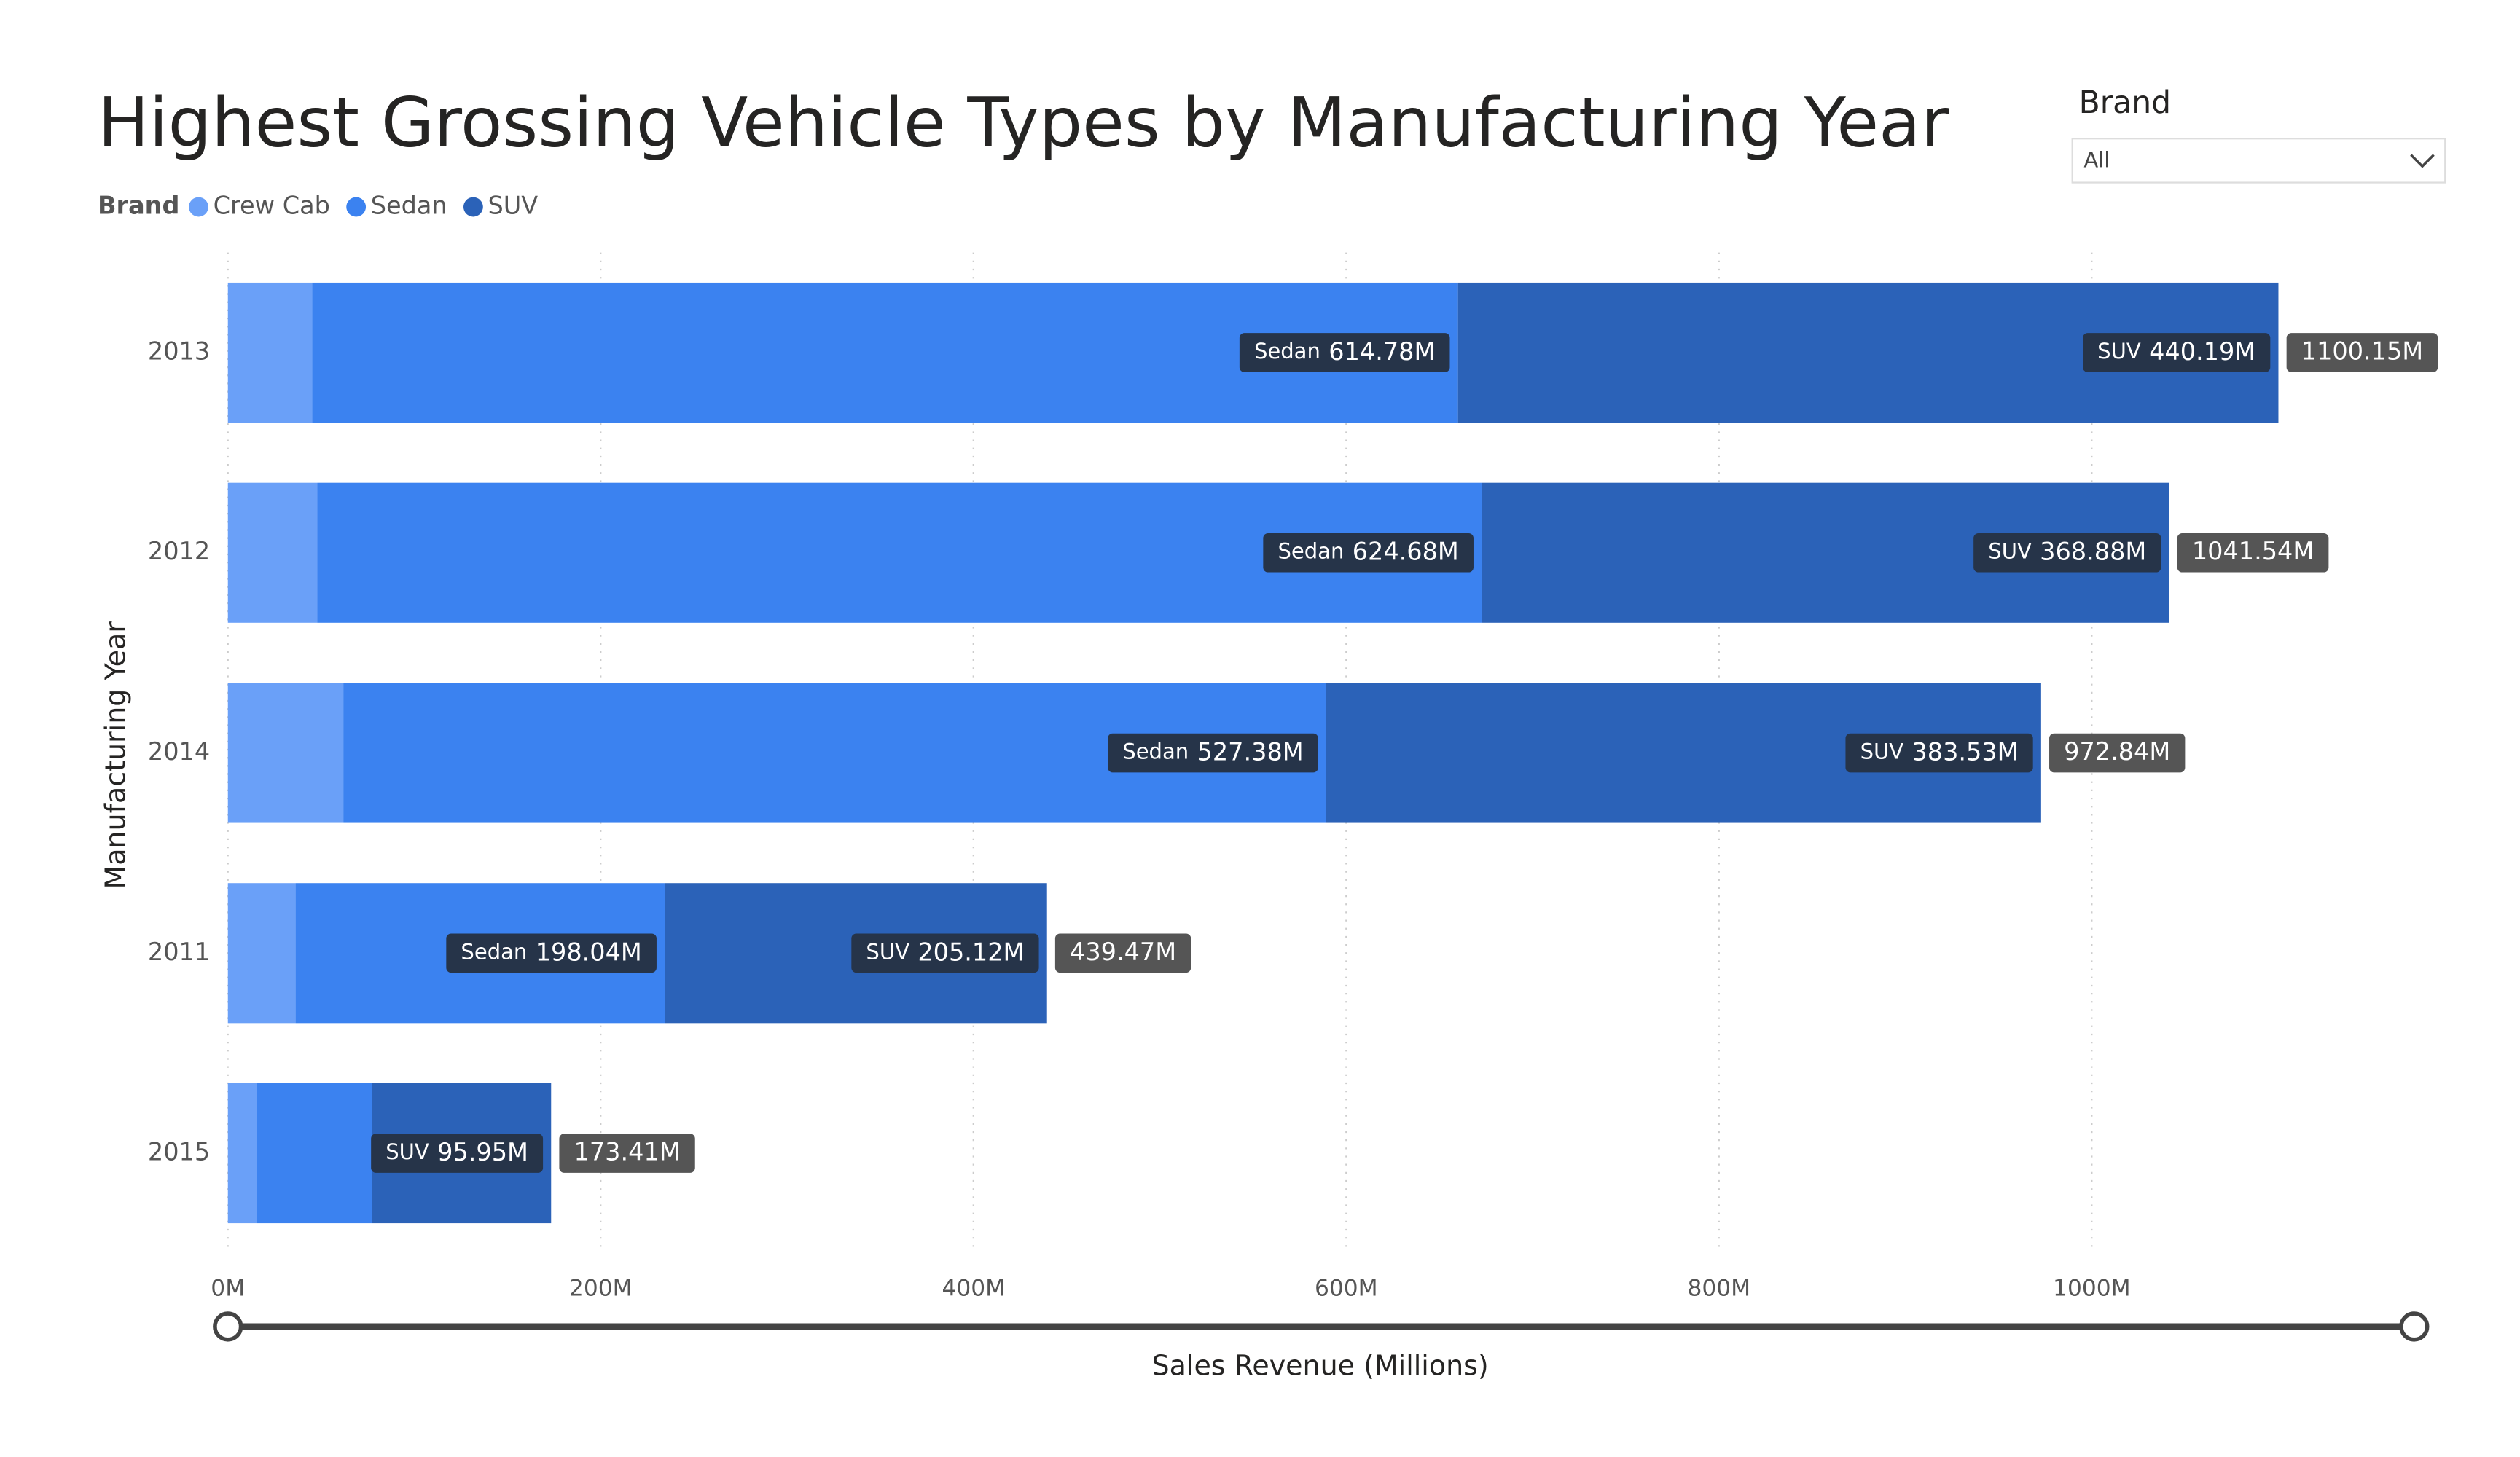 The width and height of the screenshot is (2520, 1457). What do you see at coordinates (2422, 161) in the screenshot?
I see `dropdown-chevron` at bounding box center [2422, 161].